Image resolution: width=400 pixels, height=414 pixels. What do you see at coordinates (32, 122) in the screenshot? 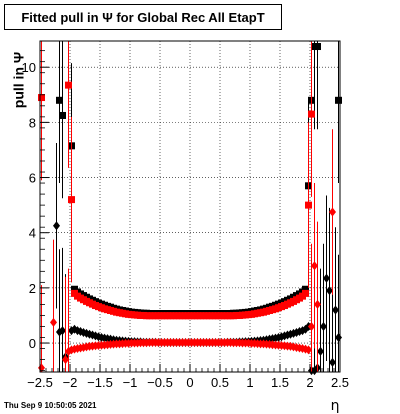
I see `y-tick-label: 8` at bounding box center [32, 122].